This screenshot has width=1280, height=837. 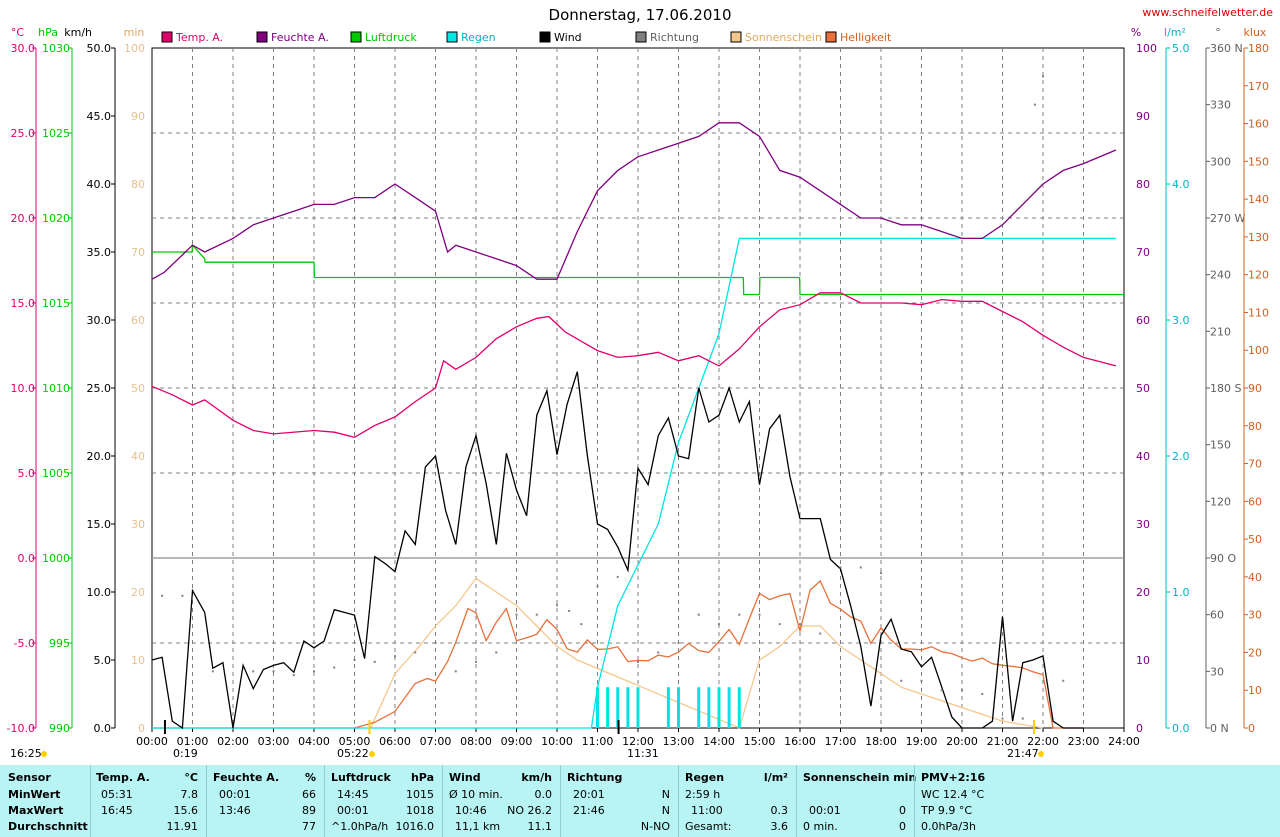 I want to click on tick-label-pressure: 1015, so click(x=56, y=303).